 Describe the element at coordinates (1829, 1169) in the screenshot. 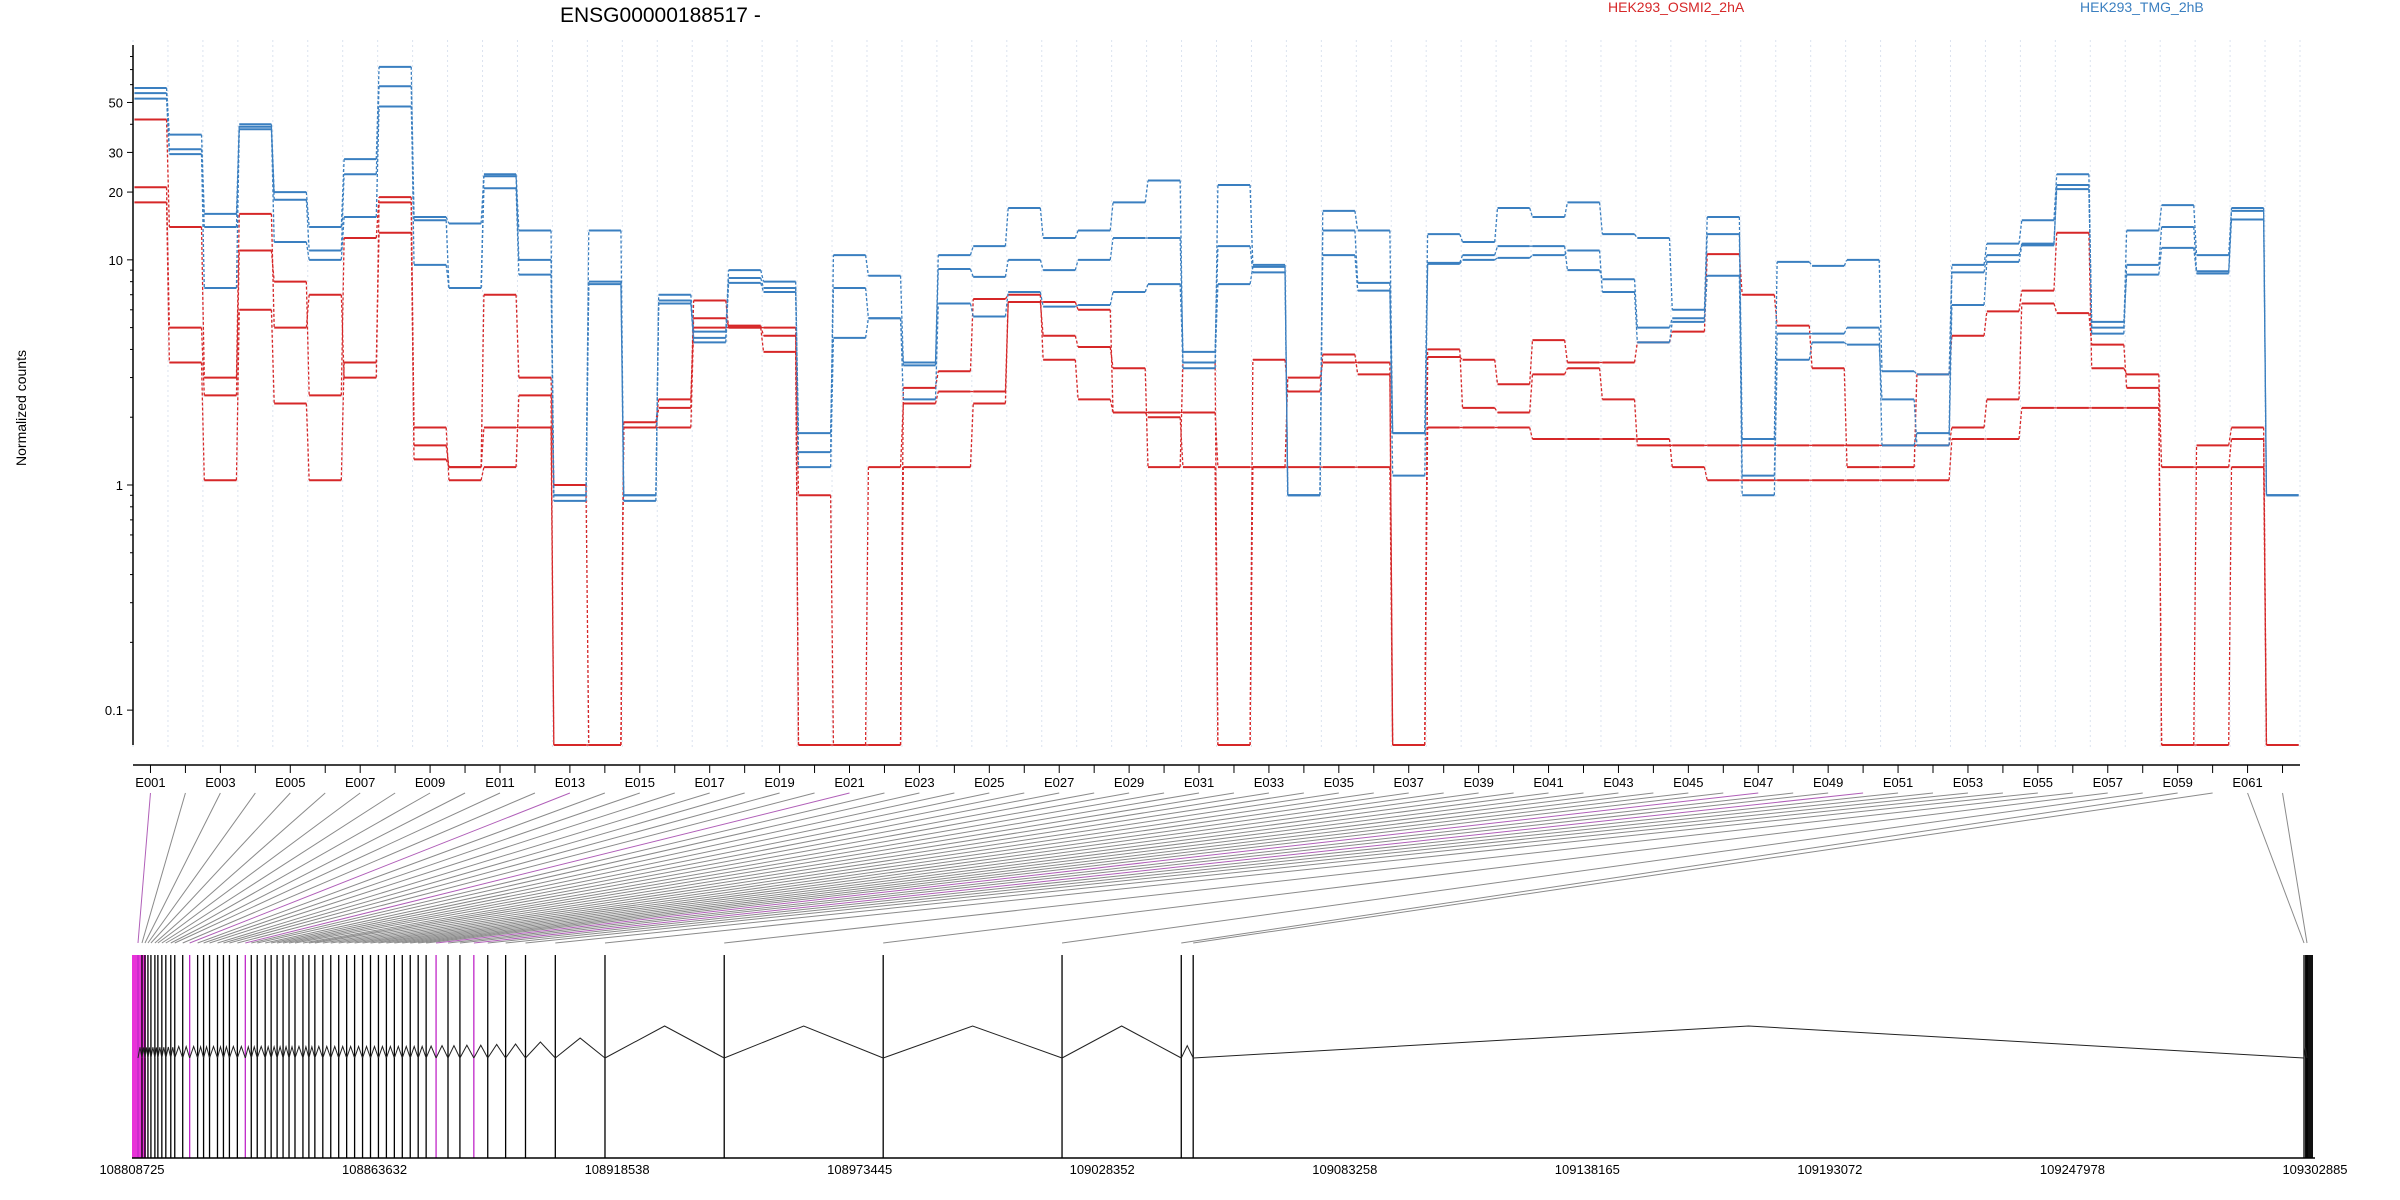

I see `genomic-tick-label: 109193072` at that location.